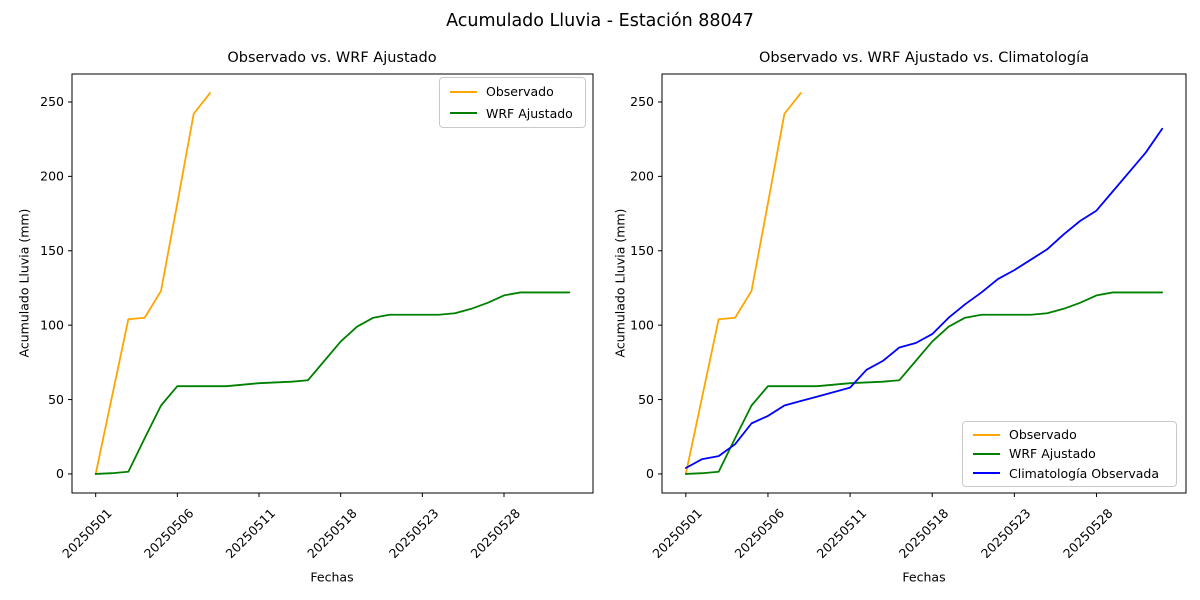  Describe the element at coordinates (332, 577) in the screenshot. I see `left-x-axis-label: Fechas` at that location.